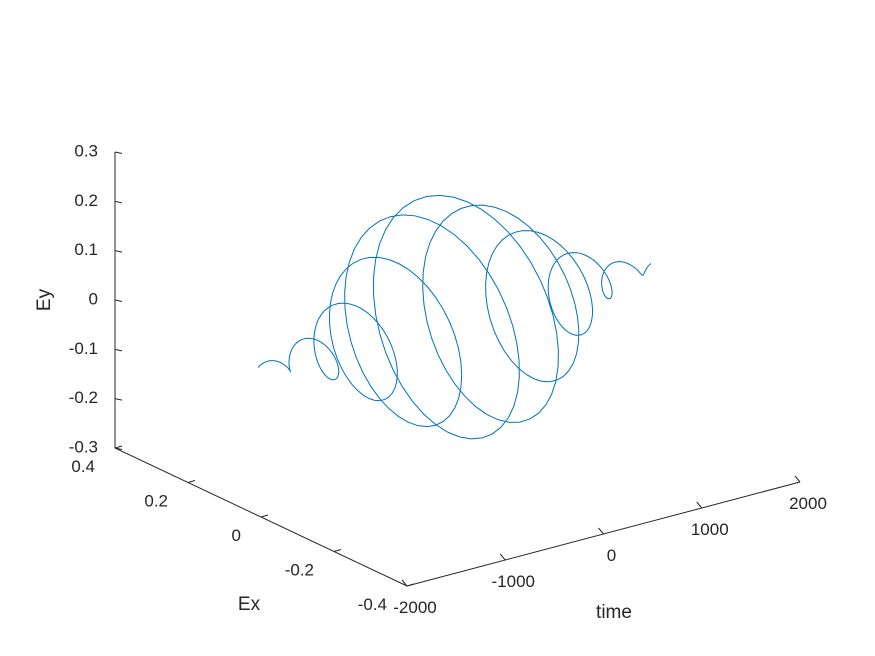 The width and height of the screenshot is (875, 656). I want to click on x-axis-label: time, so click(614, 612).